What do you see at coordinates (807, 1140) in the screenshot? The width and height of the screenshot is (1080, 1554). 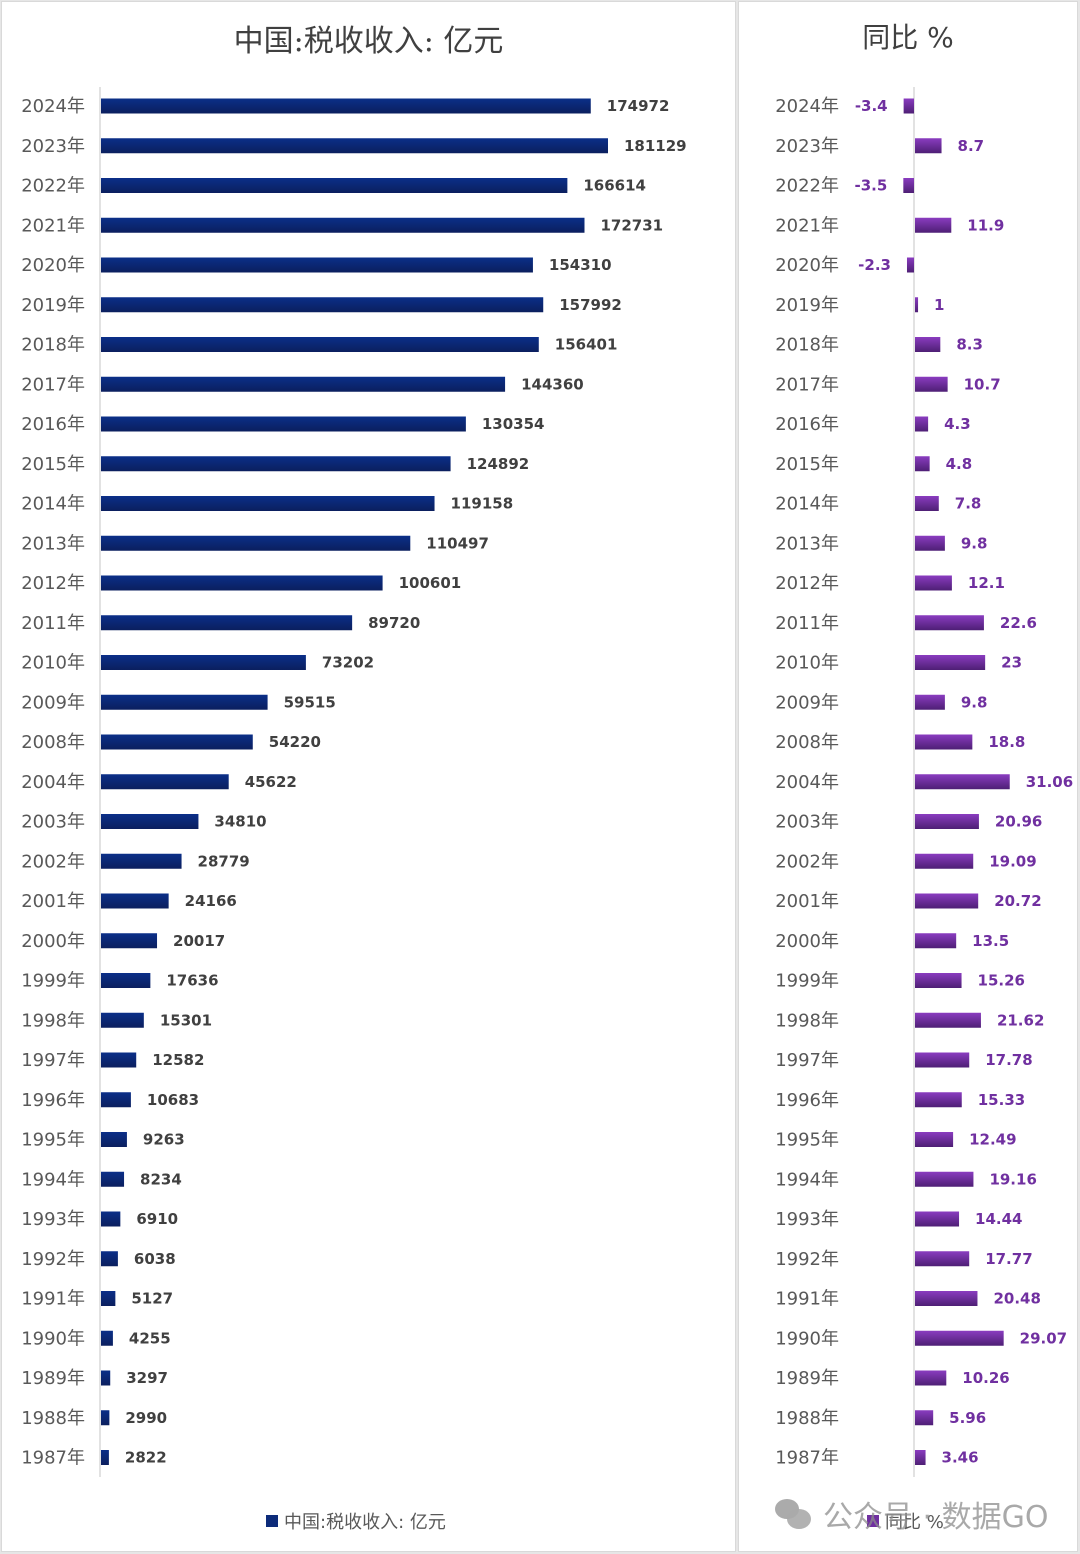 I see `category-label: 1995年` at bounding box center [807, 1140].